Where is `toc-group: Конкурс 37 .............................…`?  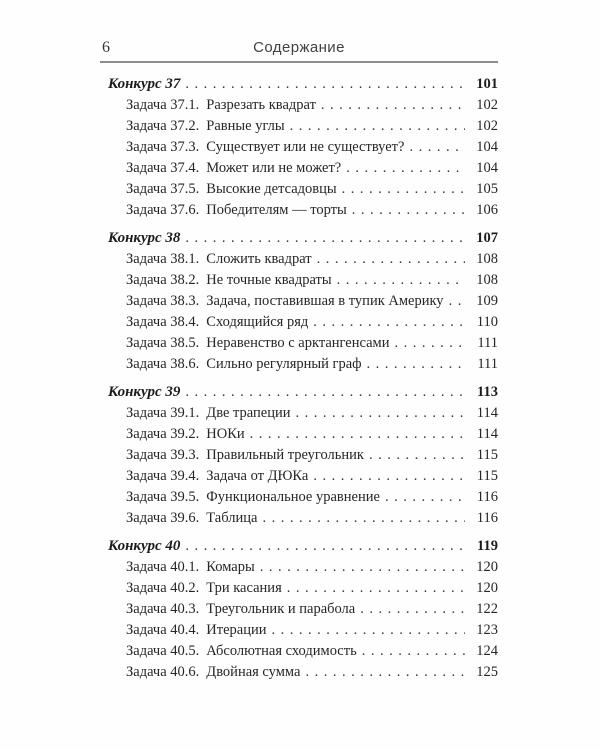 toc-group: Конкурс 37 .............................… is located at coordinates (299, 147).